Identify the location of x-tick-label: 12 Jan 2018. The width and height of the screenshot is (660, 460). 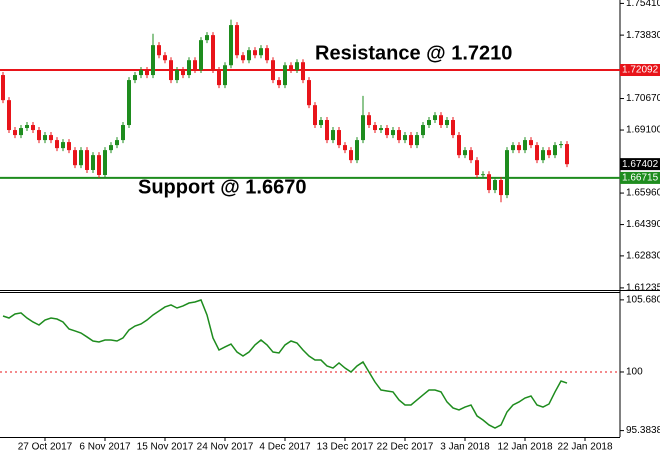
(524, 447).